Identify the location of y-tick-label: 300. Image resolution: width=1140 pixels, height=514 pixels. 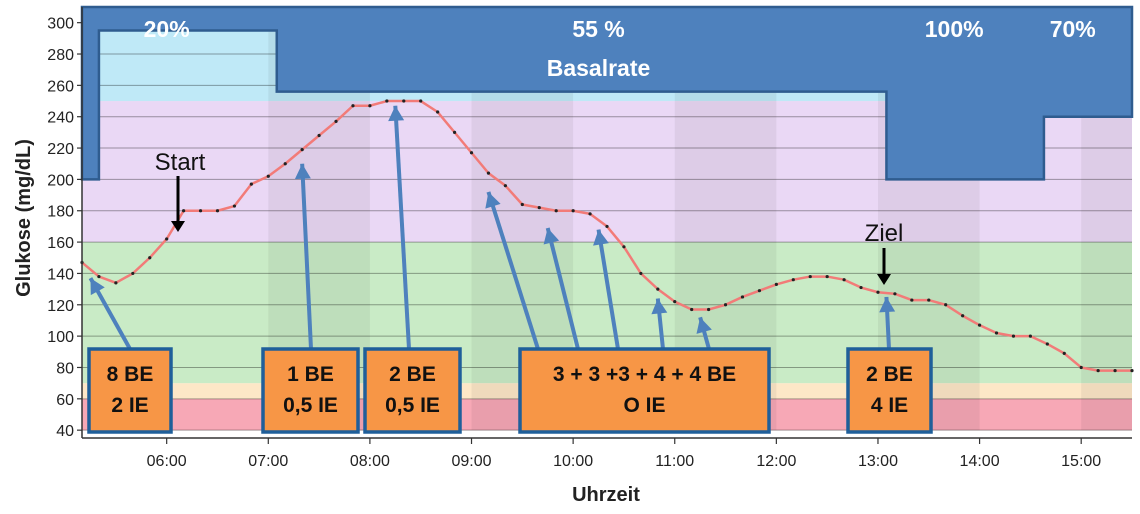
(60, 24).